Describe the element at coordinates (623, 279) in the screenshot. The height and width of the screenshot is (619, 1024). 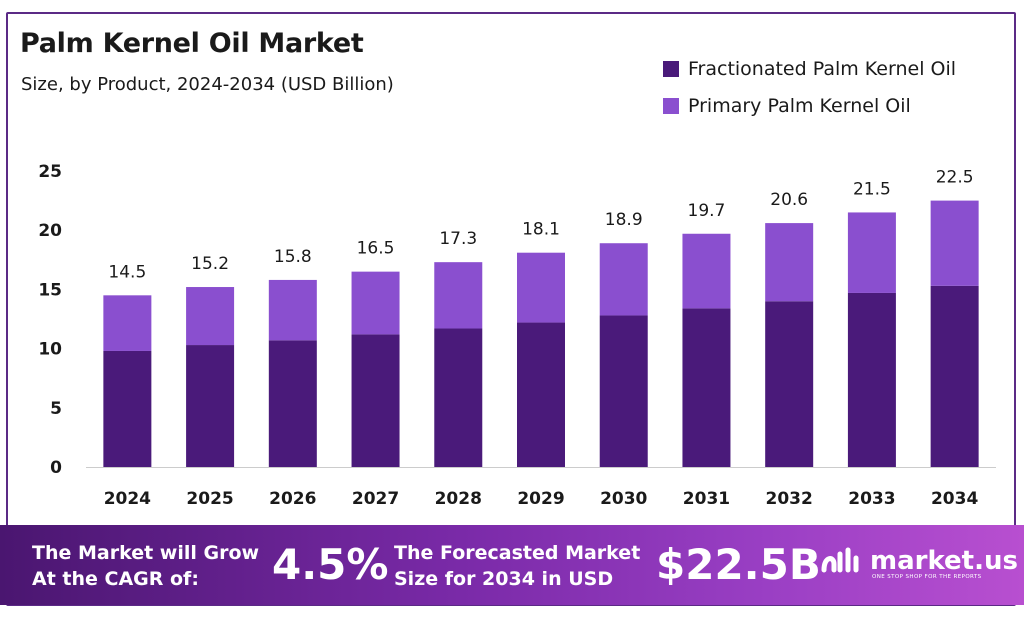
I see `bar-primary-2030` at that location.